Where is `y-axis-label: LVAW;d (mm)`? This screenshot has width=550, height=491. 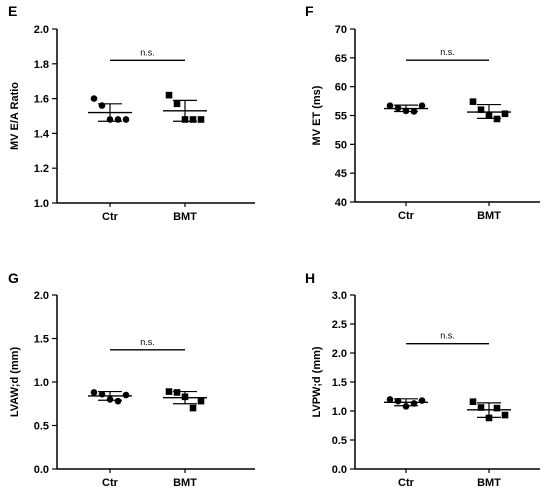 y-axis-label: LVAW;d (mm) is located at coordinates (15, 382).